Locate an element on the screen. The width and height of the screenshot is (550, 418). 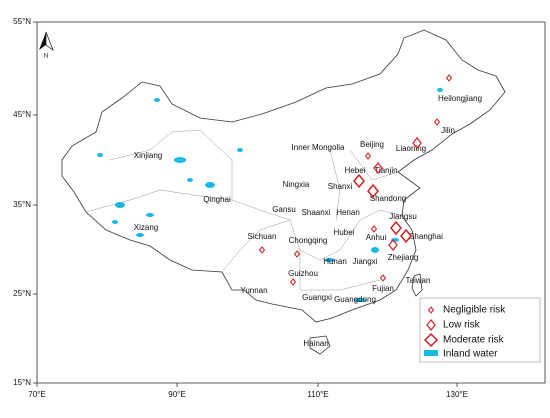
region-label: Jilin is located at coordinates (448, 130).